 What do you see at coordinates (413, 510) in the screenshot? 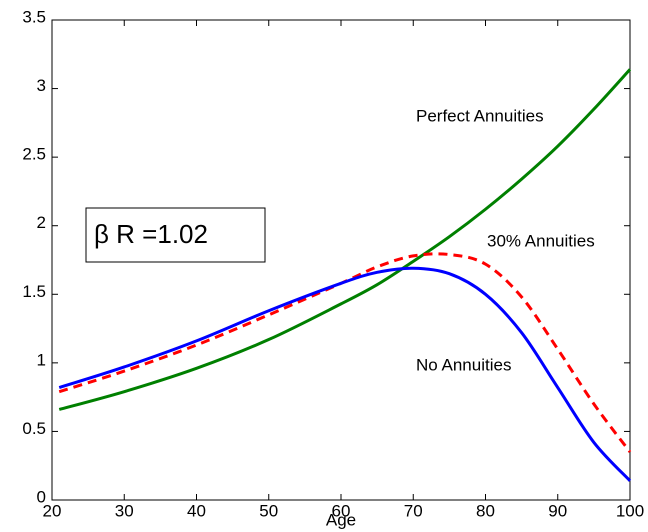
I see `x-tick-label: 70` at bounding box center [413, 510].